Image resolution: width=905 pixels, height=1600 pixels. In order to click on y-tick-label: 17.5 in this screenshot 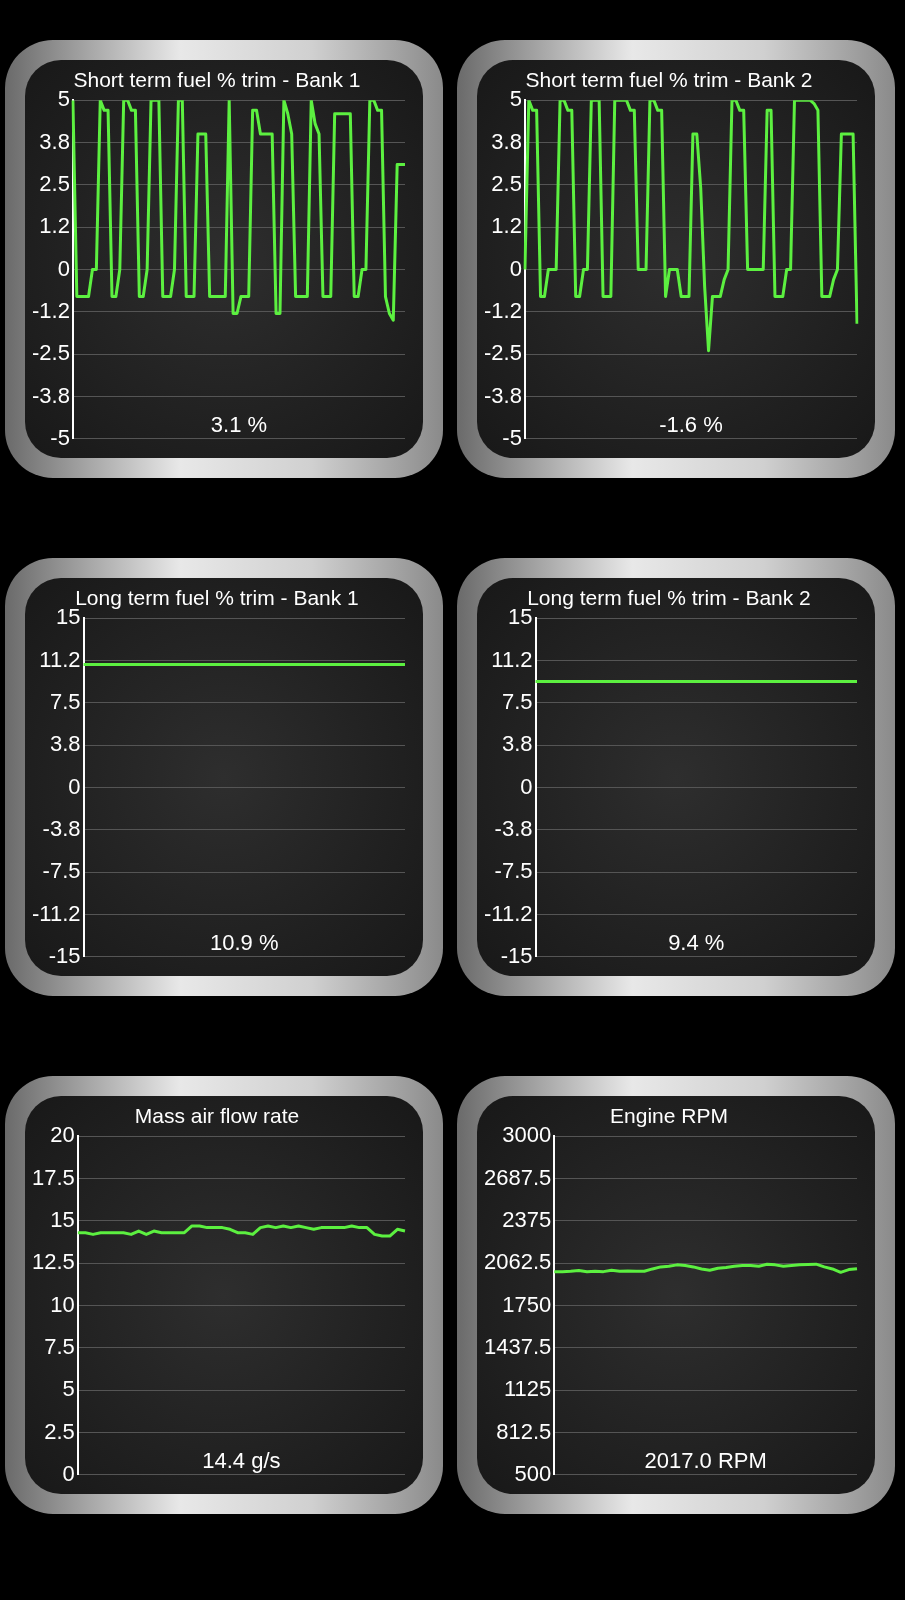, I will do `click(53, 1177)`.